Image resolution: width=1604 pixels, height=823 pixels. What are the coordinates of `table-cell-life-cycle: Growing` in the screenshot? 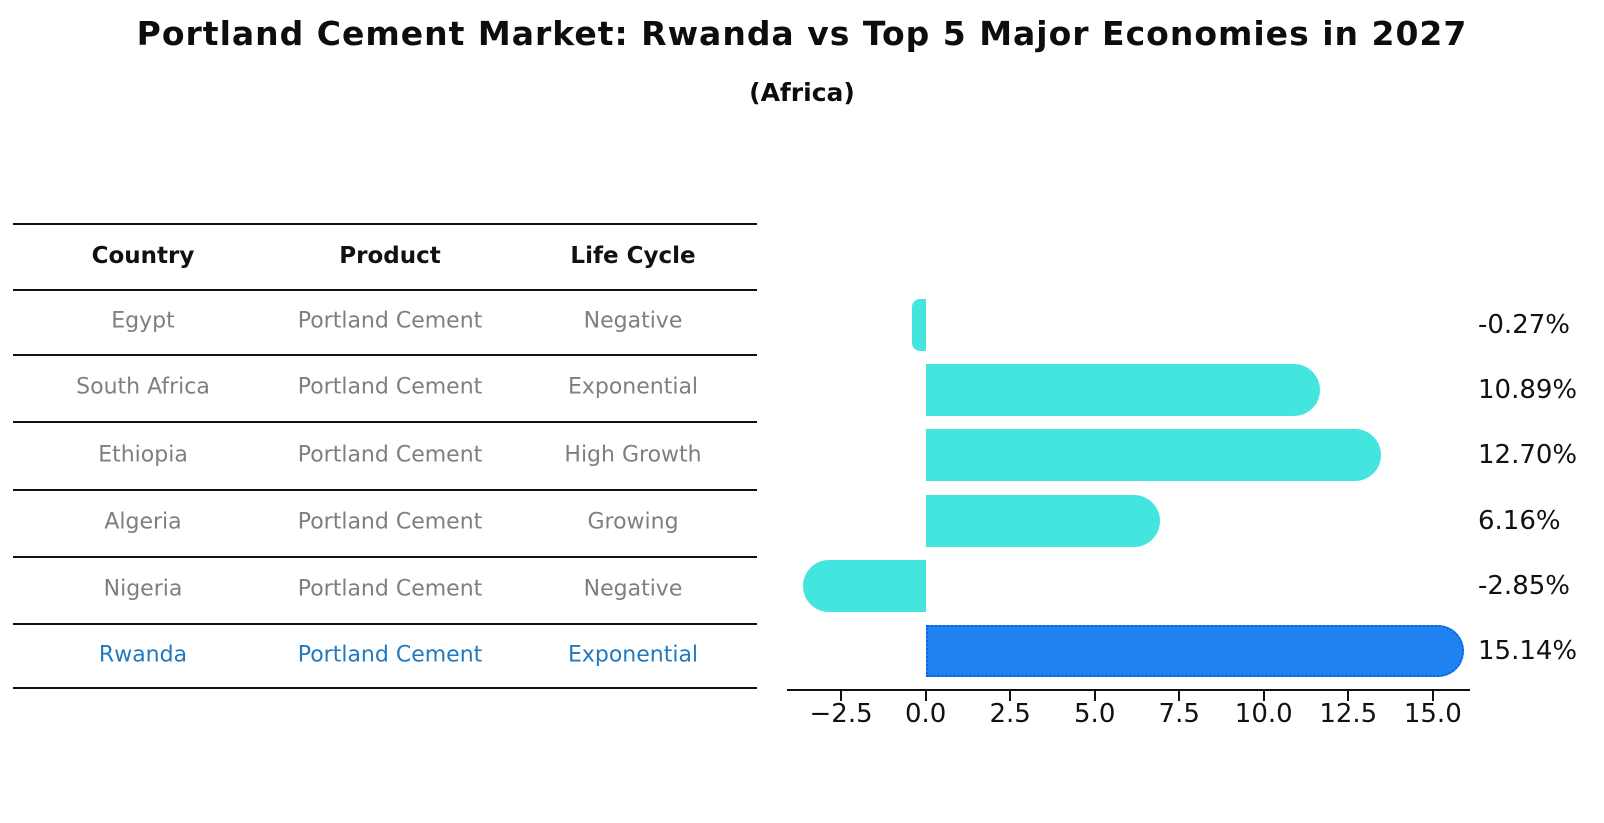 It's located at (633, 522).